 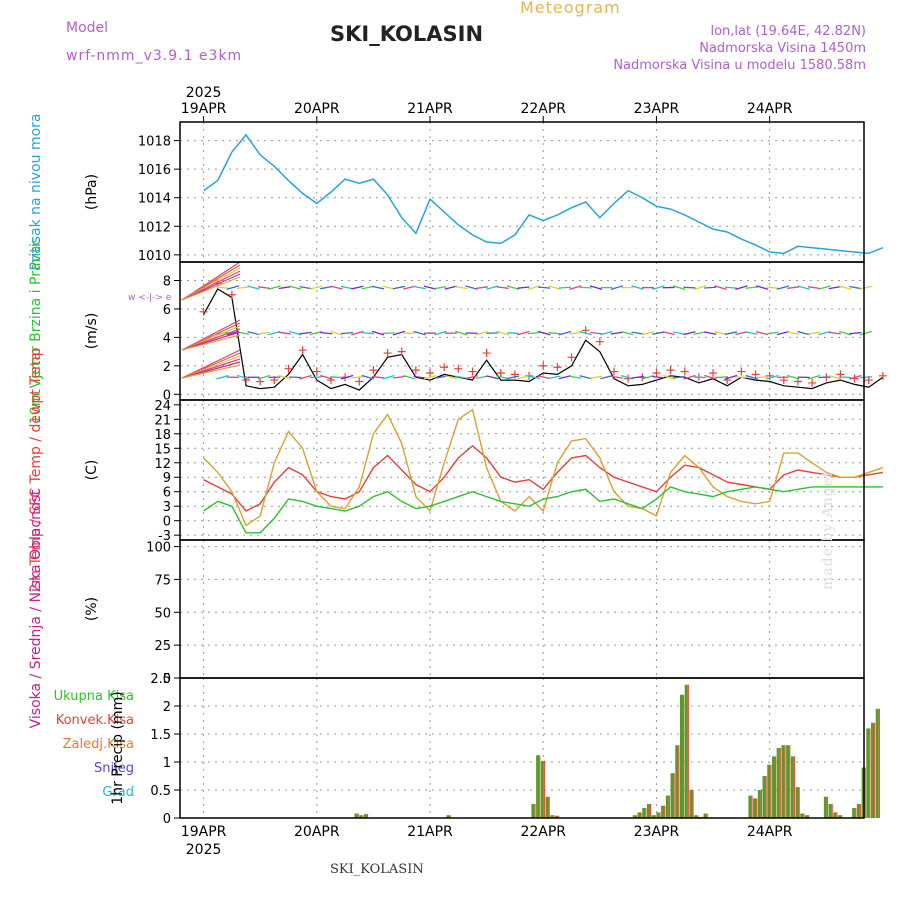 I want to click on pressure-frame, so click(x=522, y=192).